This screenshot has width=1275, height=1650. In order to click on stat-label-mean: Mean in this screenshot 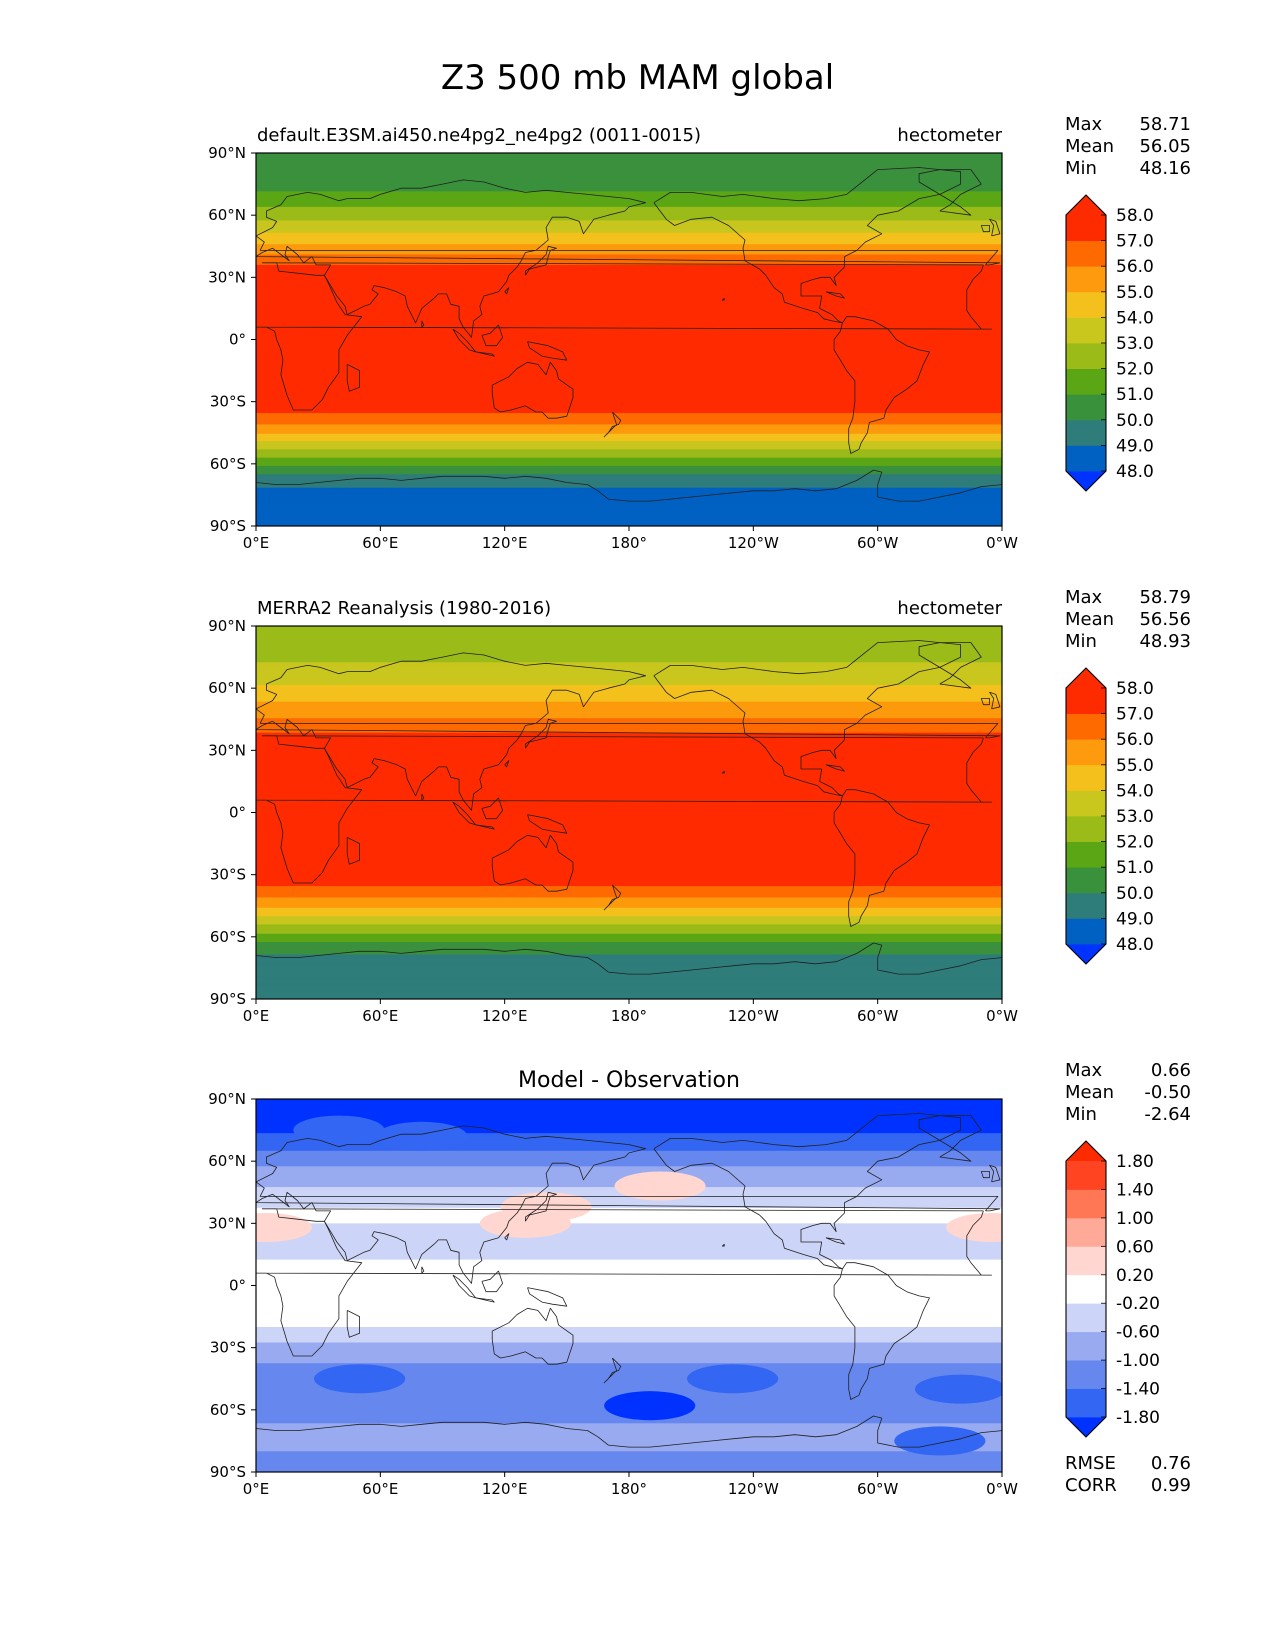, I will do `click(1089, 1092)`.